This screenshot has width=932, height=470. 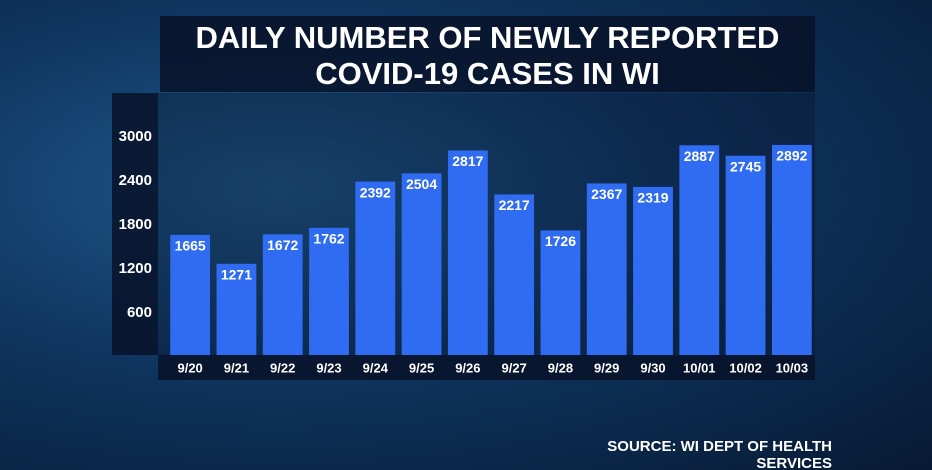 I want to click on y-tick-label: 600, so click(x=139, y=312).